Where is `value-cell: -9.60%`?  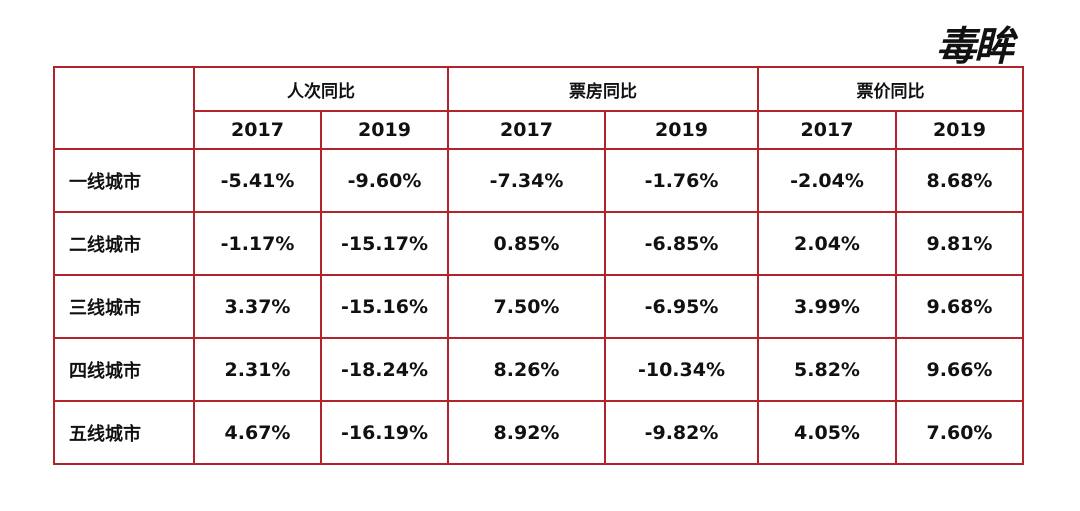
value-cell: -9.60% is located at coordinates (384, 180).